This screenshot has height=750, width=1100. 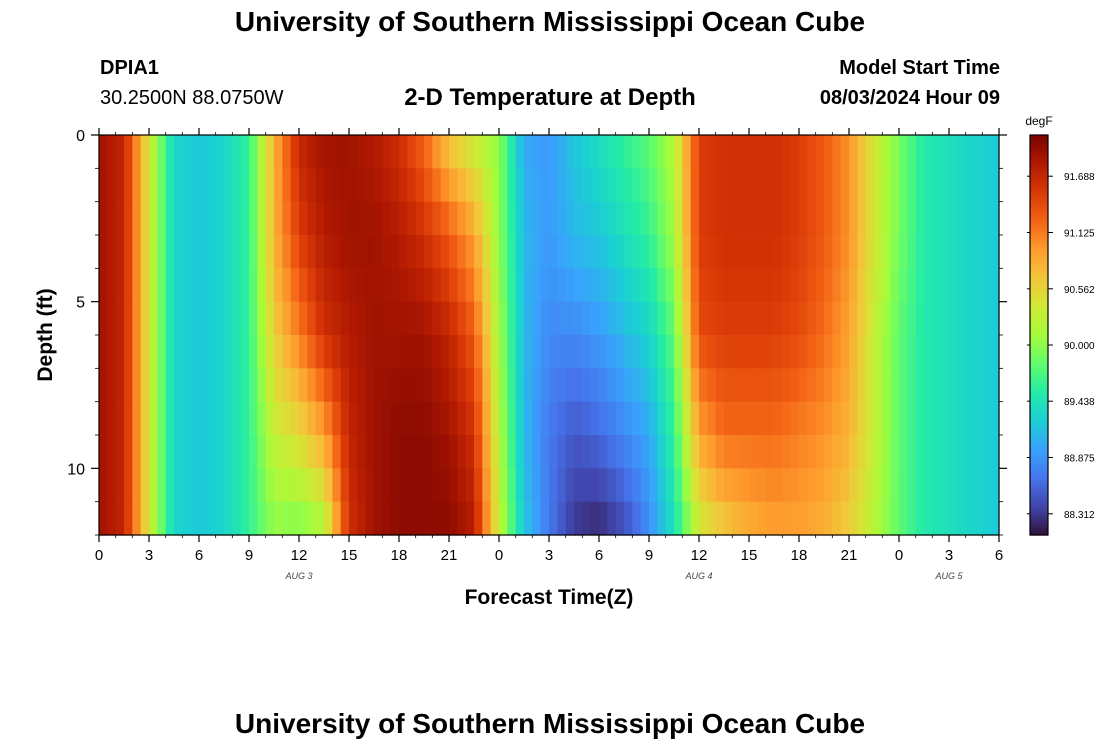 I want to click on colorbar, so click(x=1039, y=335).